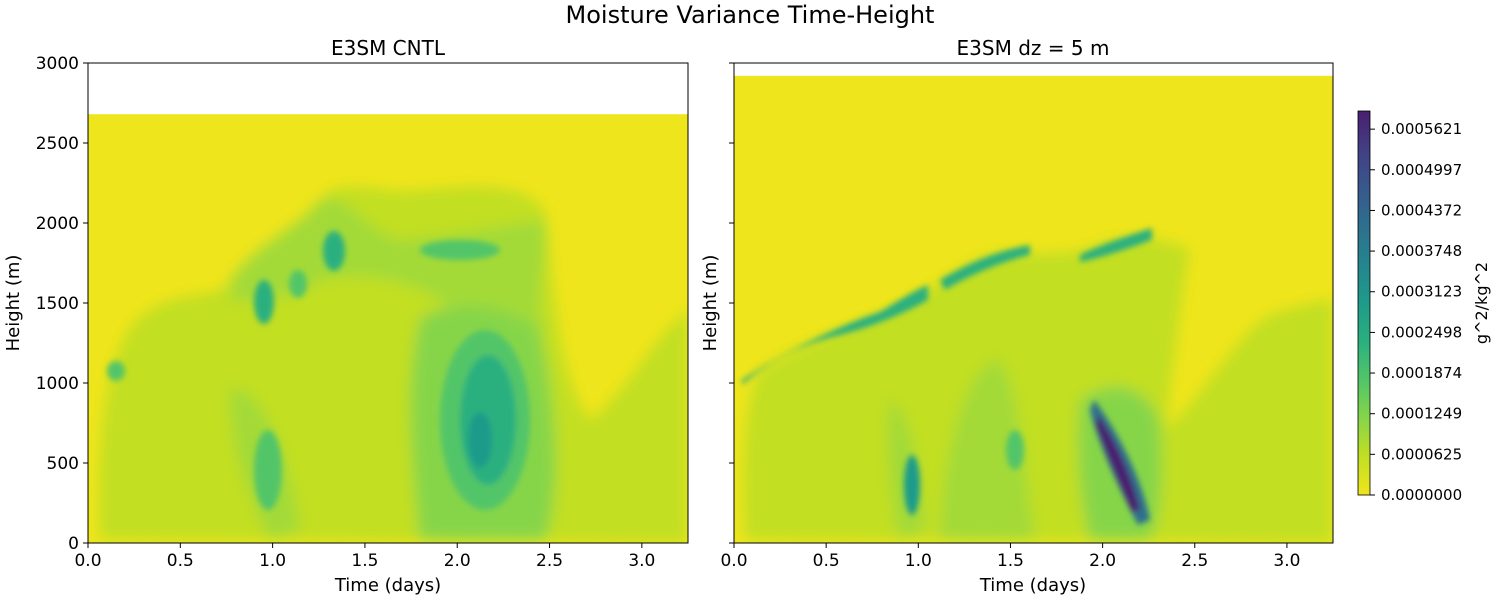 The height and width of the screenshot is (600, 1500). What do you see at coordinates (1481, 303) in the screenshot?
I see `colorbar-label: g^2/kg^2` at bounding box center [1481, 303].